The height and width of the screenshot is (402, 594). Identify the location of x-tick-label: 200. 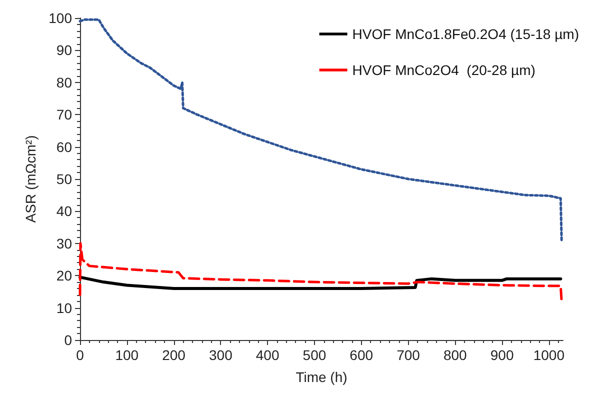
(174, 355).